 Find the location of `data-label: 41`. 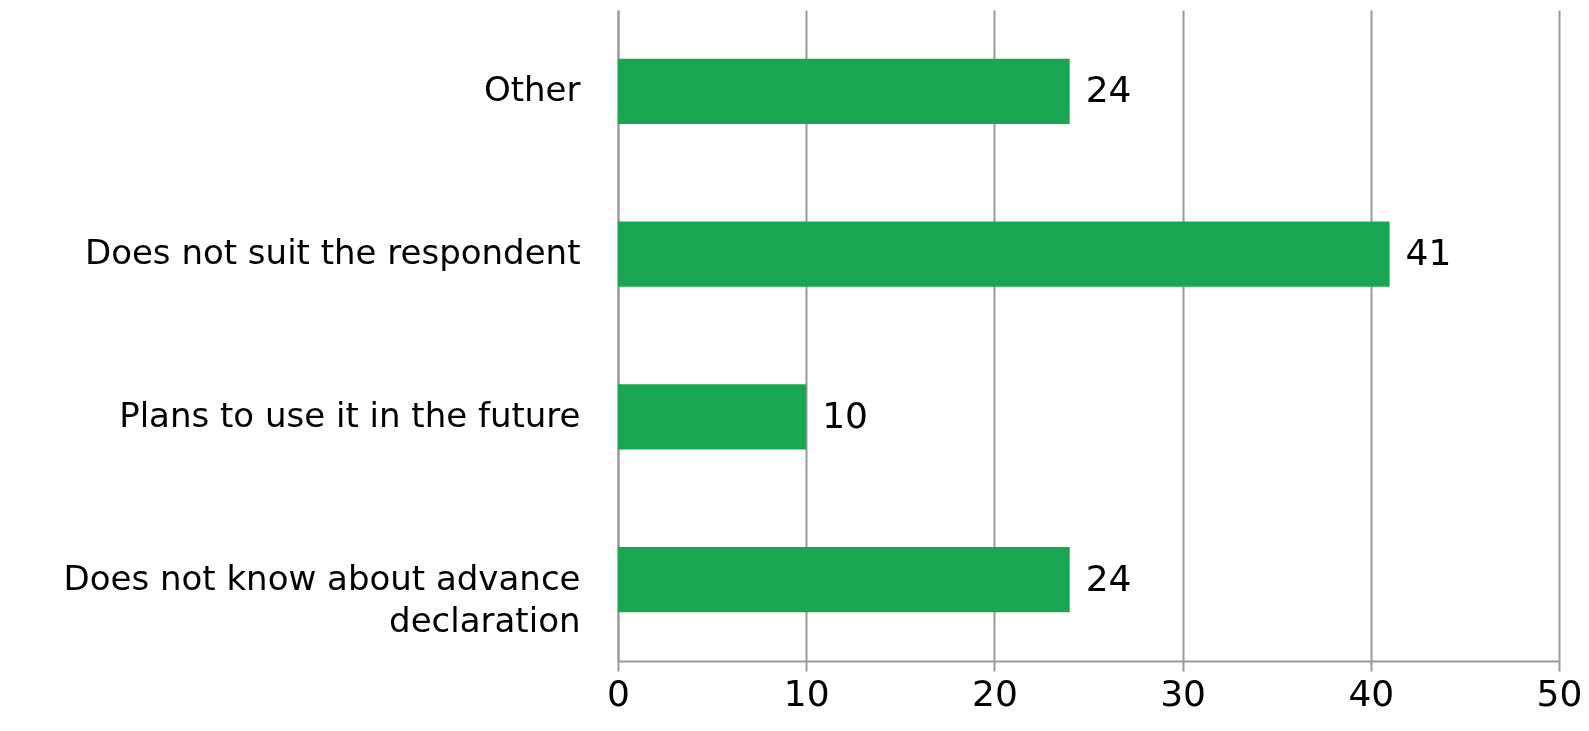

data-label: 41 is located at coordinates (1428, 253).